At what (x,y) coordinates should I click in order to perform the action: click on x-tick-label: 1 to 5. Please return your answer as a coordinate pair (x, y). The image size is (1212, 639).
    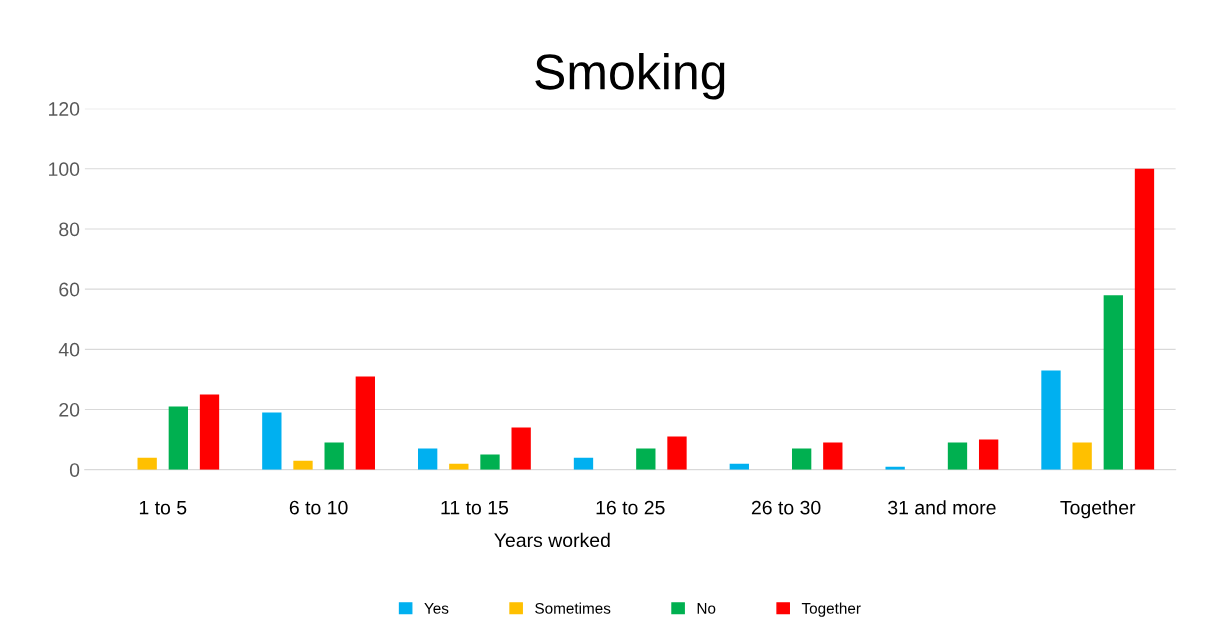
    Looking at the image, I should click on (163, 507).